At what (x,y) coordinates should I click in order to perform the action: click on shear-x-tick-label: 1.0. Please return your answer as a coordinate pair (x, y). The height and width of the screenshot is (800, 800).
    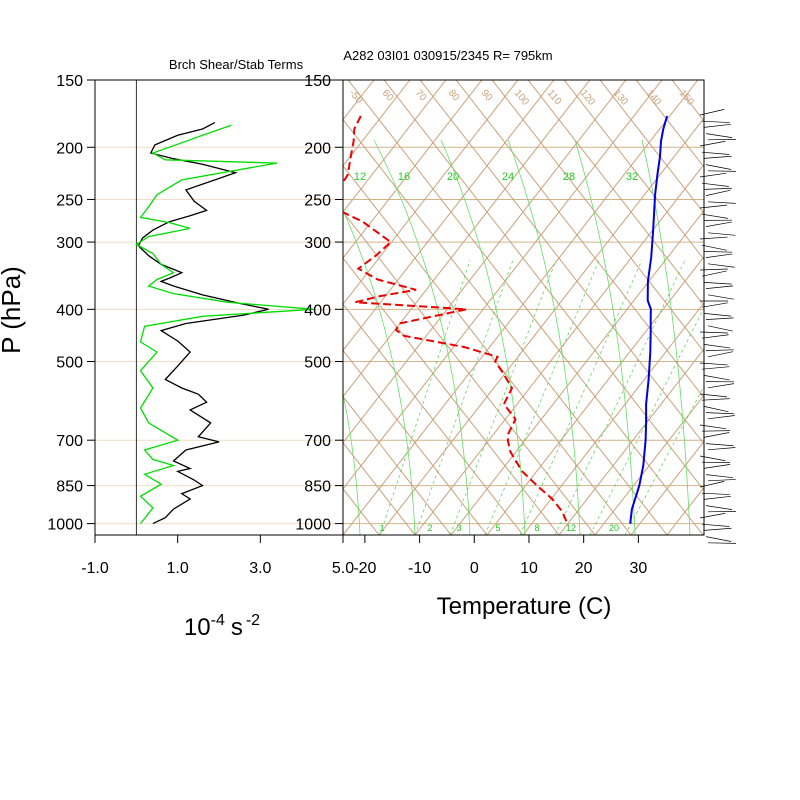
    Looking at the image, I should click on (178, 568).